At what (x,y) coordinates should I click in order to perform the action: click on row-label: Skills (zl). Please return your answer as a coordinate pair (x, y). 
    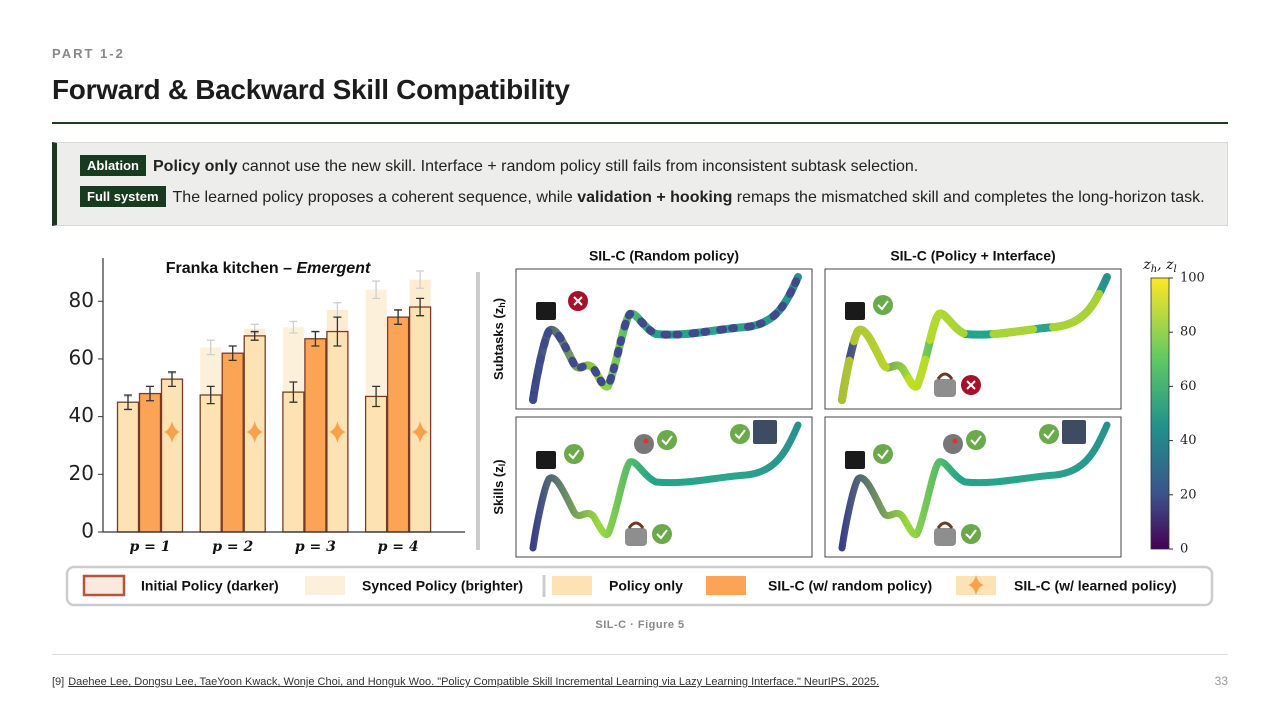
    Looking at the image, I should click on (499, 486).